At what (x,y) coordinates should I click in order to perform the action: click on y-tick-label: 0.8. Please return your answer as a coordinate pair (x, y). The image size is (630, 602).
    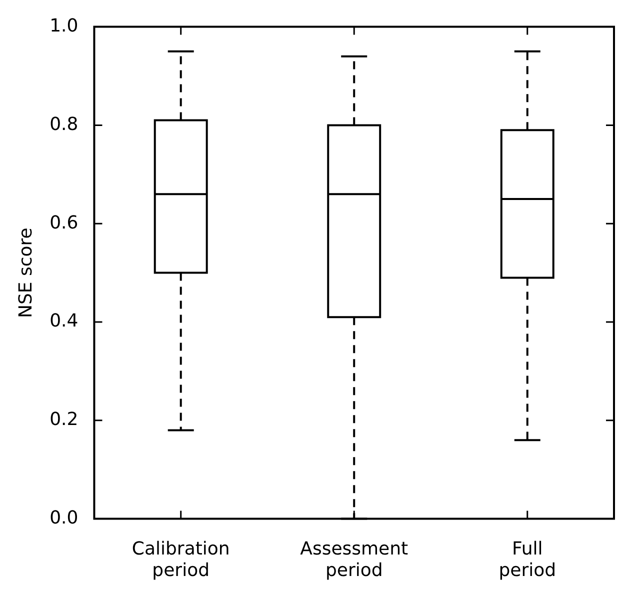
    Looking at the image, I should click on (64, 124).